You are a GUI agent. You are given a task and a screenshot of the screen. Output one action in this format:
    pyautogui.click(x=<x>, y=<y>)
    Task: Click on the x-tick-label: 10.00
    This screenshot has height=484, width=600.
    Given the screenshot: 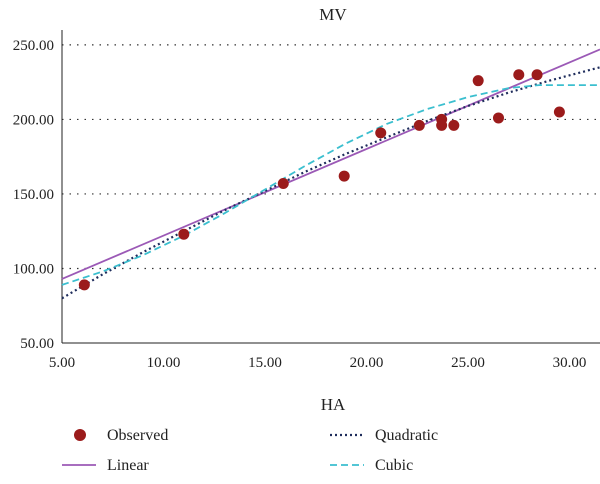 What is the action you would take?
    pyautogui.click(x=164, y=363)
    